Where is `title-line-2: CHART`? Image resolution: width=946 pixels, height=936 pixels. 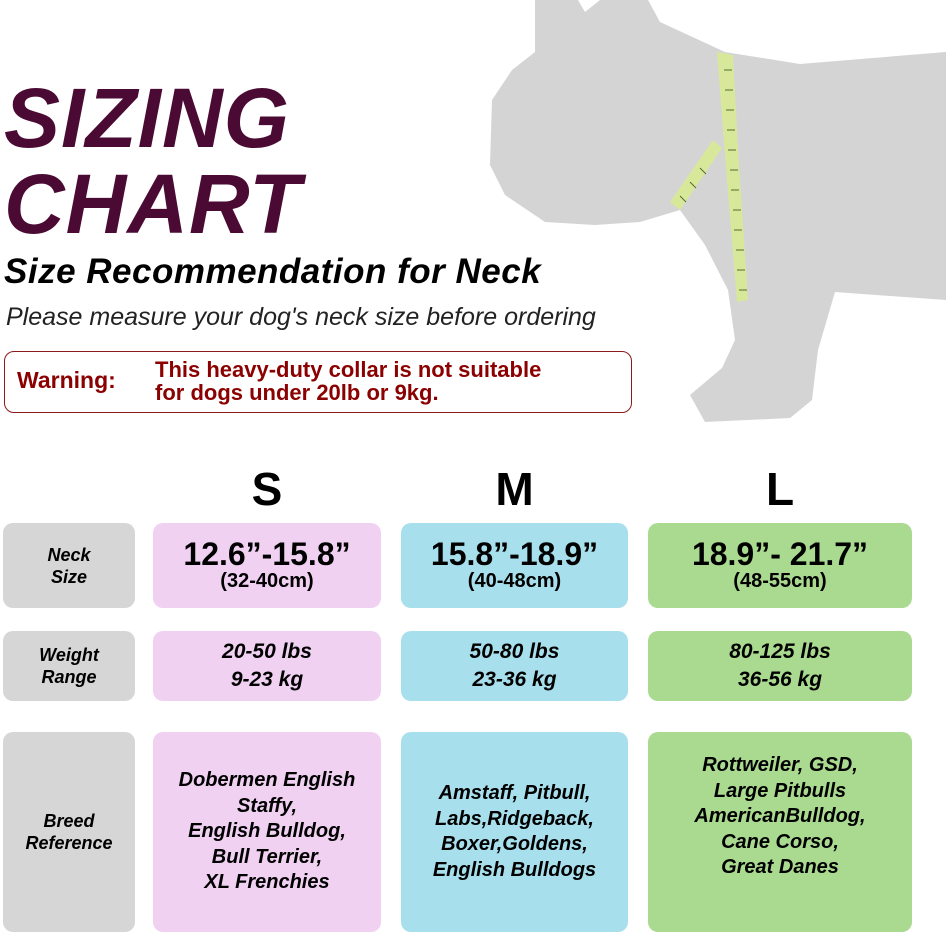 title-line-2: CHART is located at coordinates (153, 204).